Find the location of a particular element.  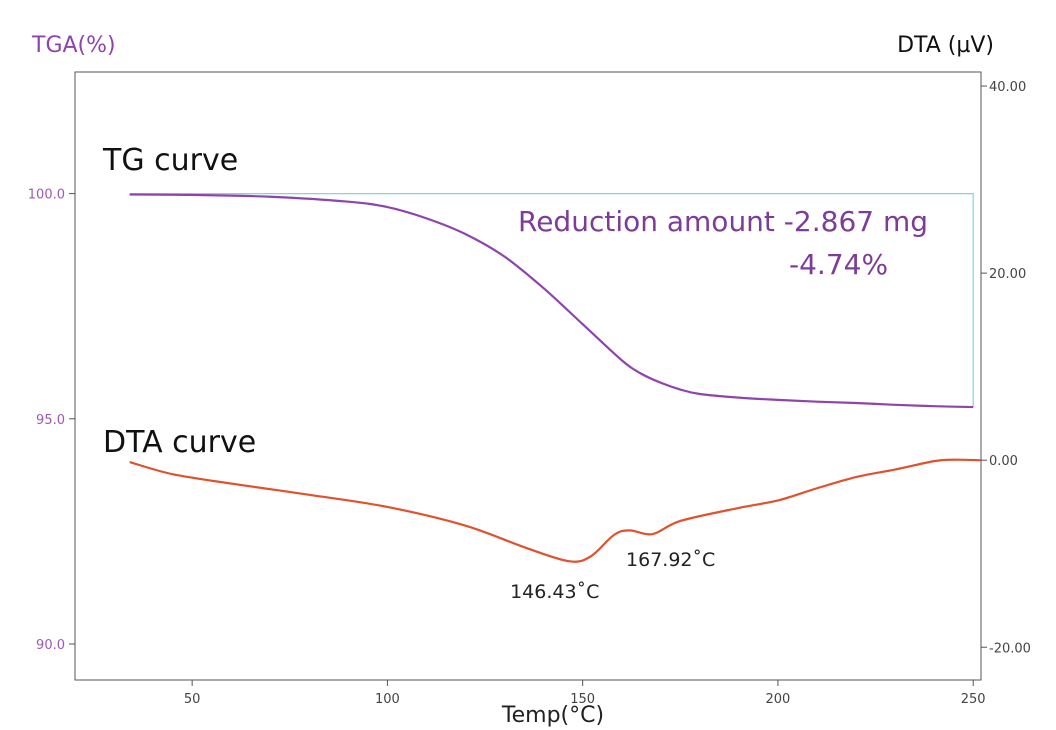

y-right-tick-label: 40.00 is located at coordinates (1007, 87).